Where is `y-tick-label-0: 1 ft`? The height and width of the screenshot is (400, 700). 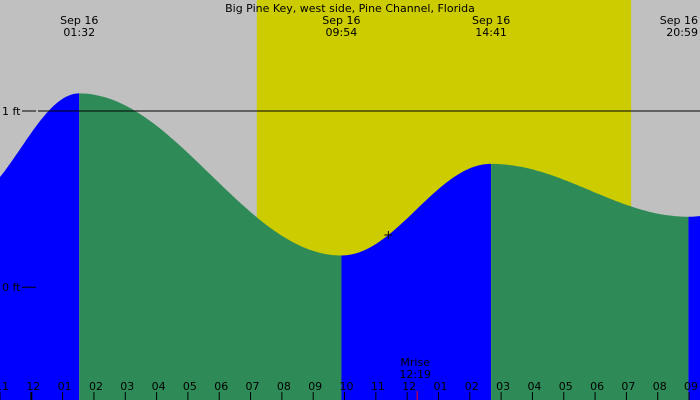
y-tick-label-0: 1 ft is located at coordinates (11, 111).